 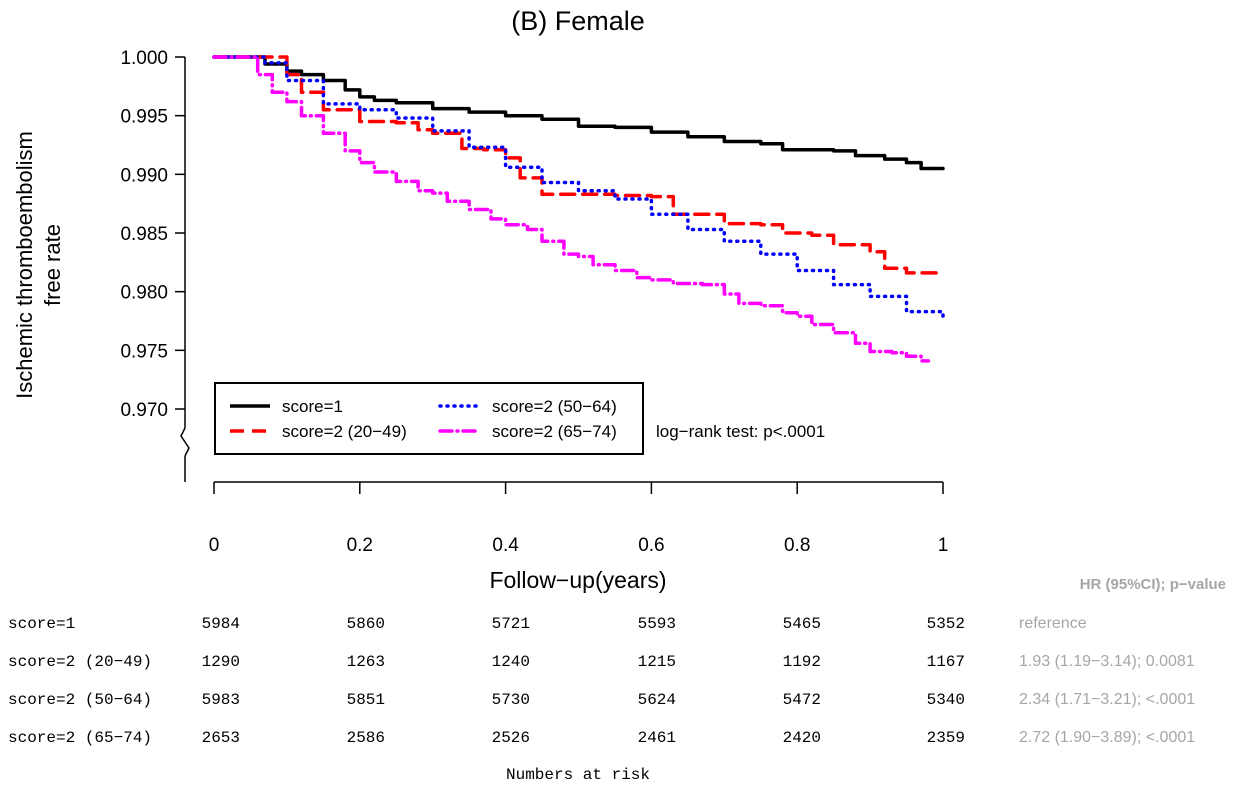 I want to click on y-tick-label: 0.990, so click(x=144, y=175).